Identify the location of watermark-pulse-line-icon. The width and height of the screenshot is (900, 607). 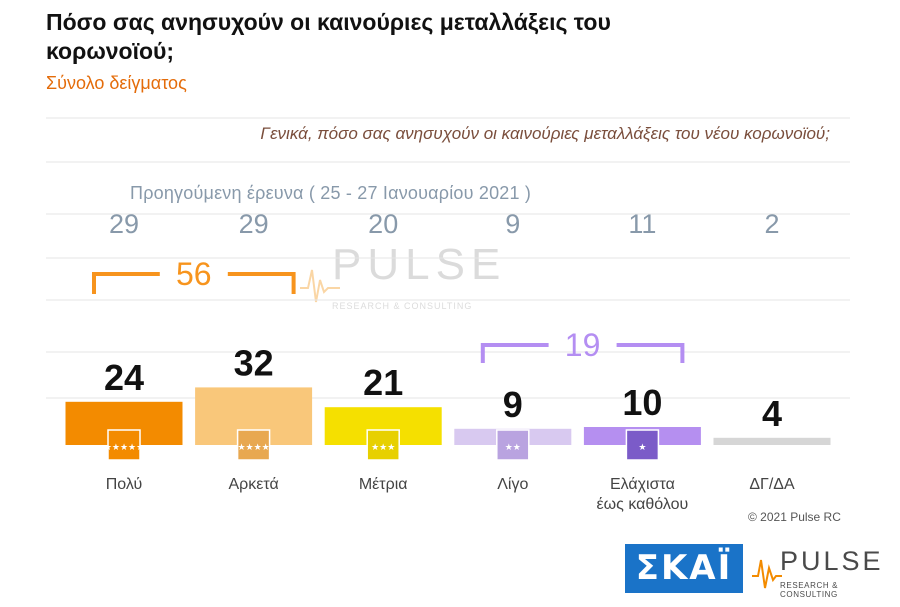
(320, 286).